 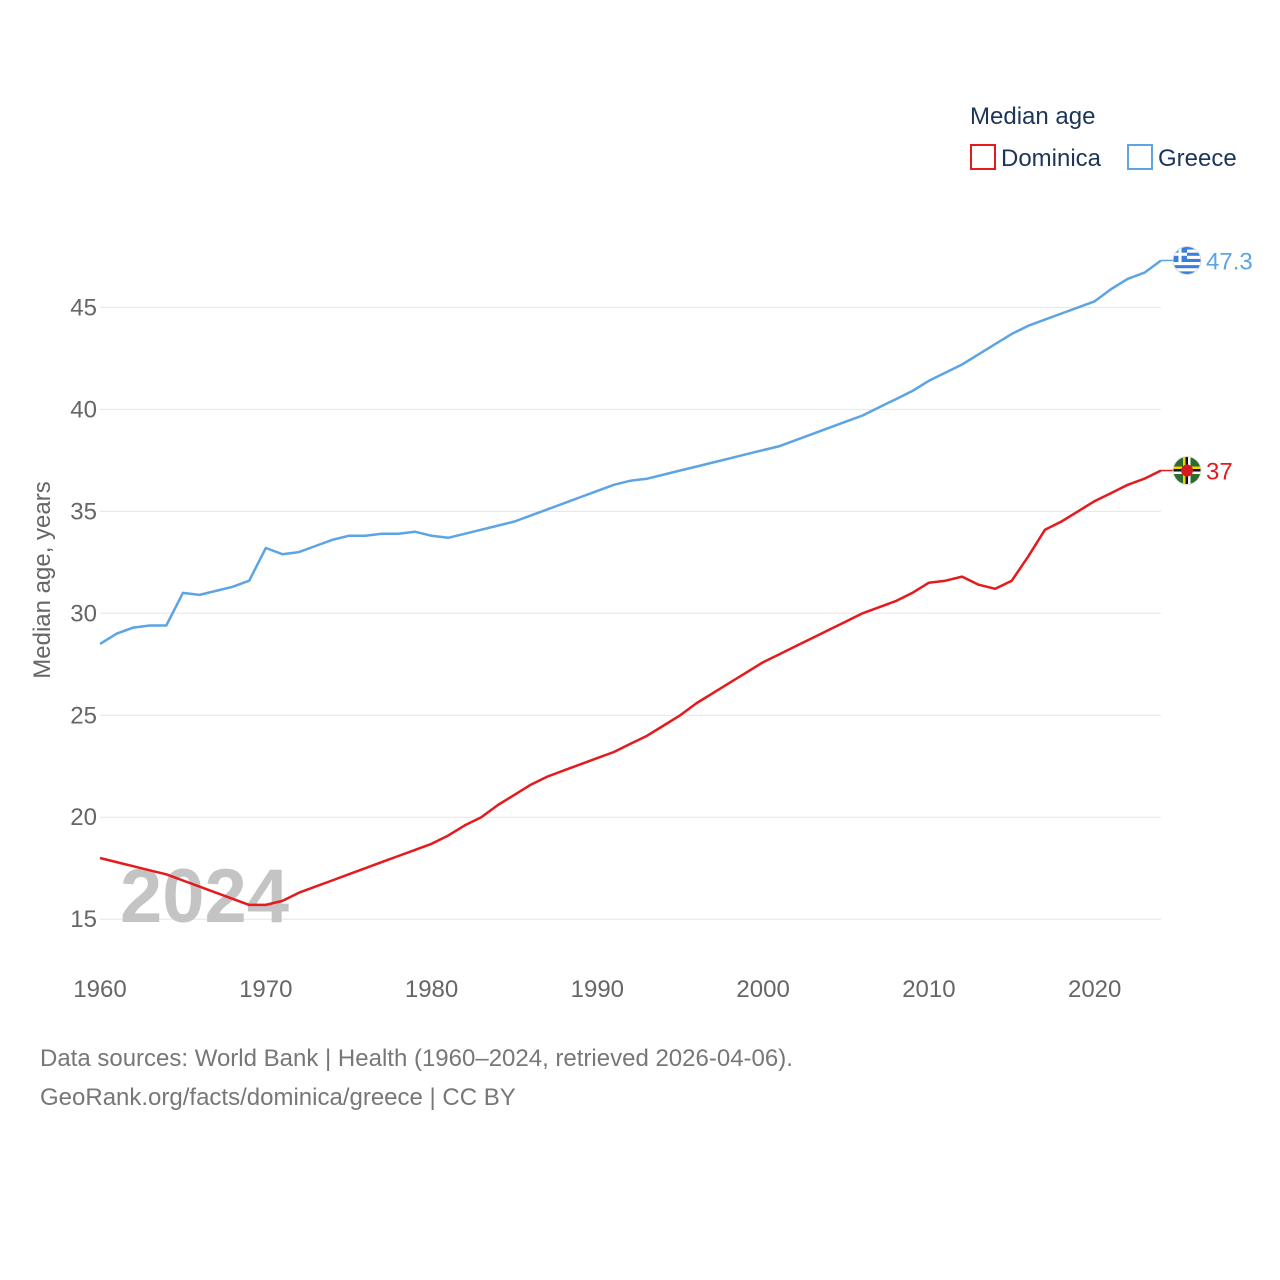 What do you see at coordinates (83, 919) in the screenshot?
I see `y-tick-label: 15` at bounding box center [83, 919].